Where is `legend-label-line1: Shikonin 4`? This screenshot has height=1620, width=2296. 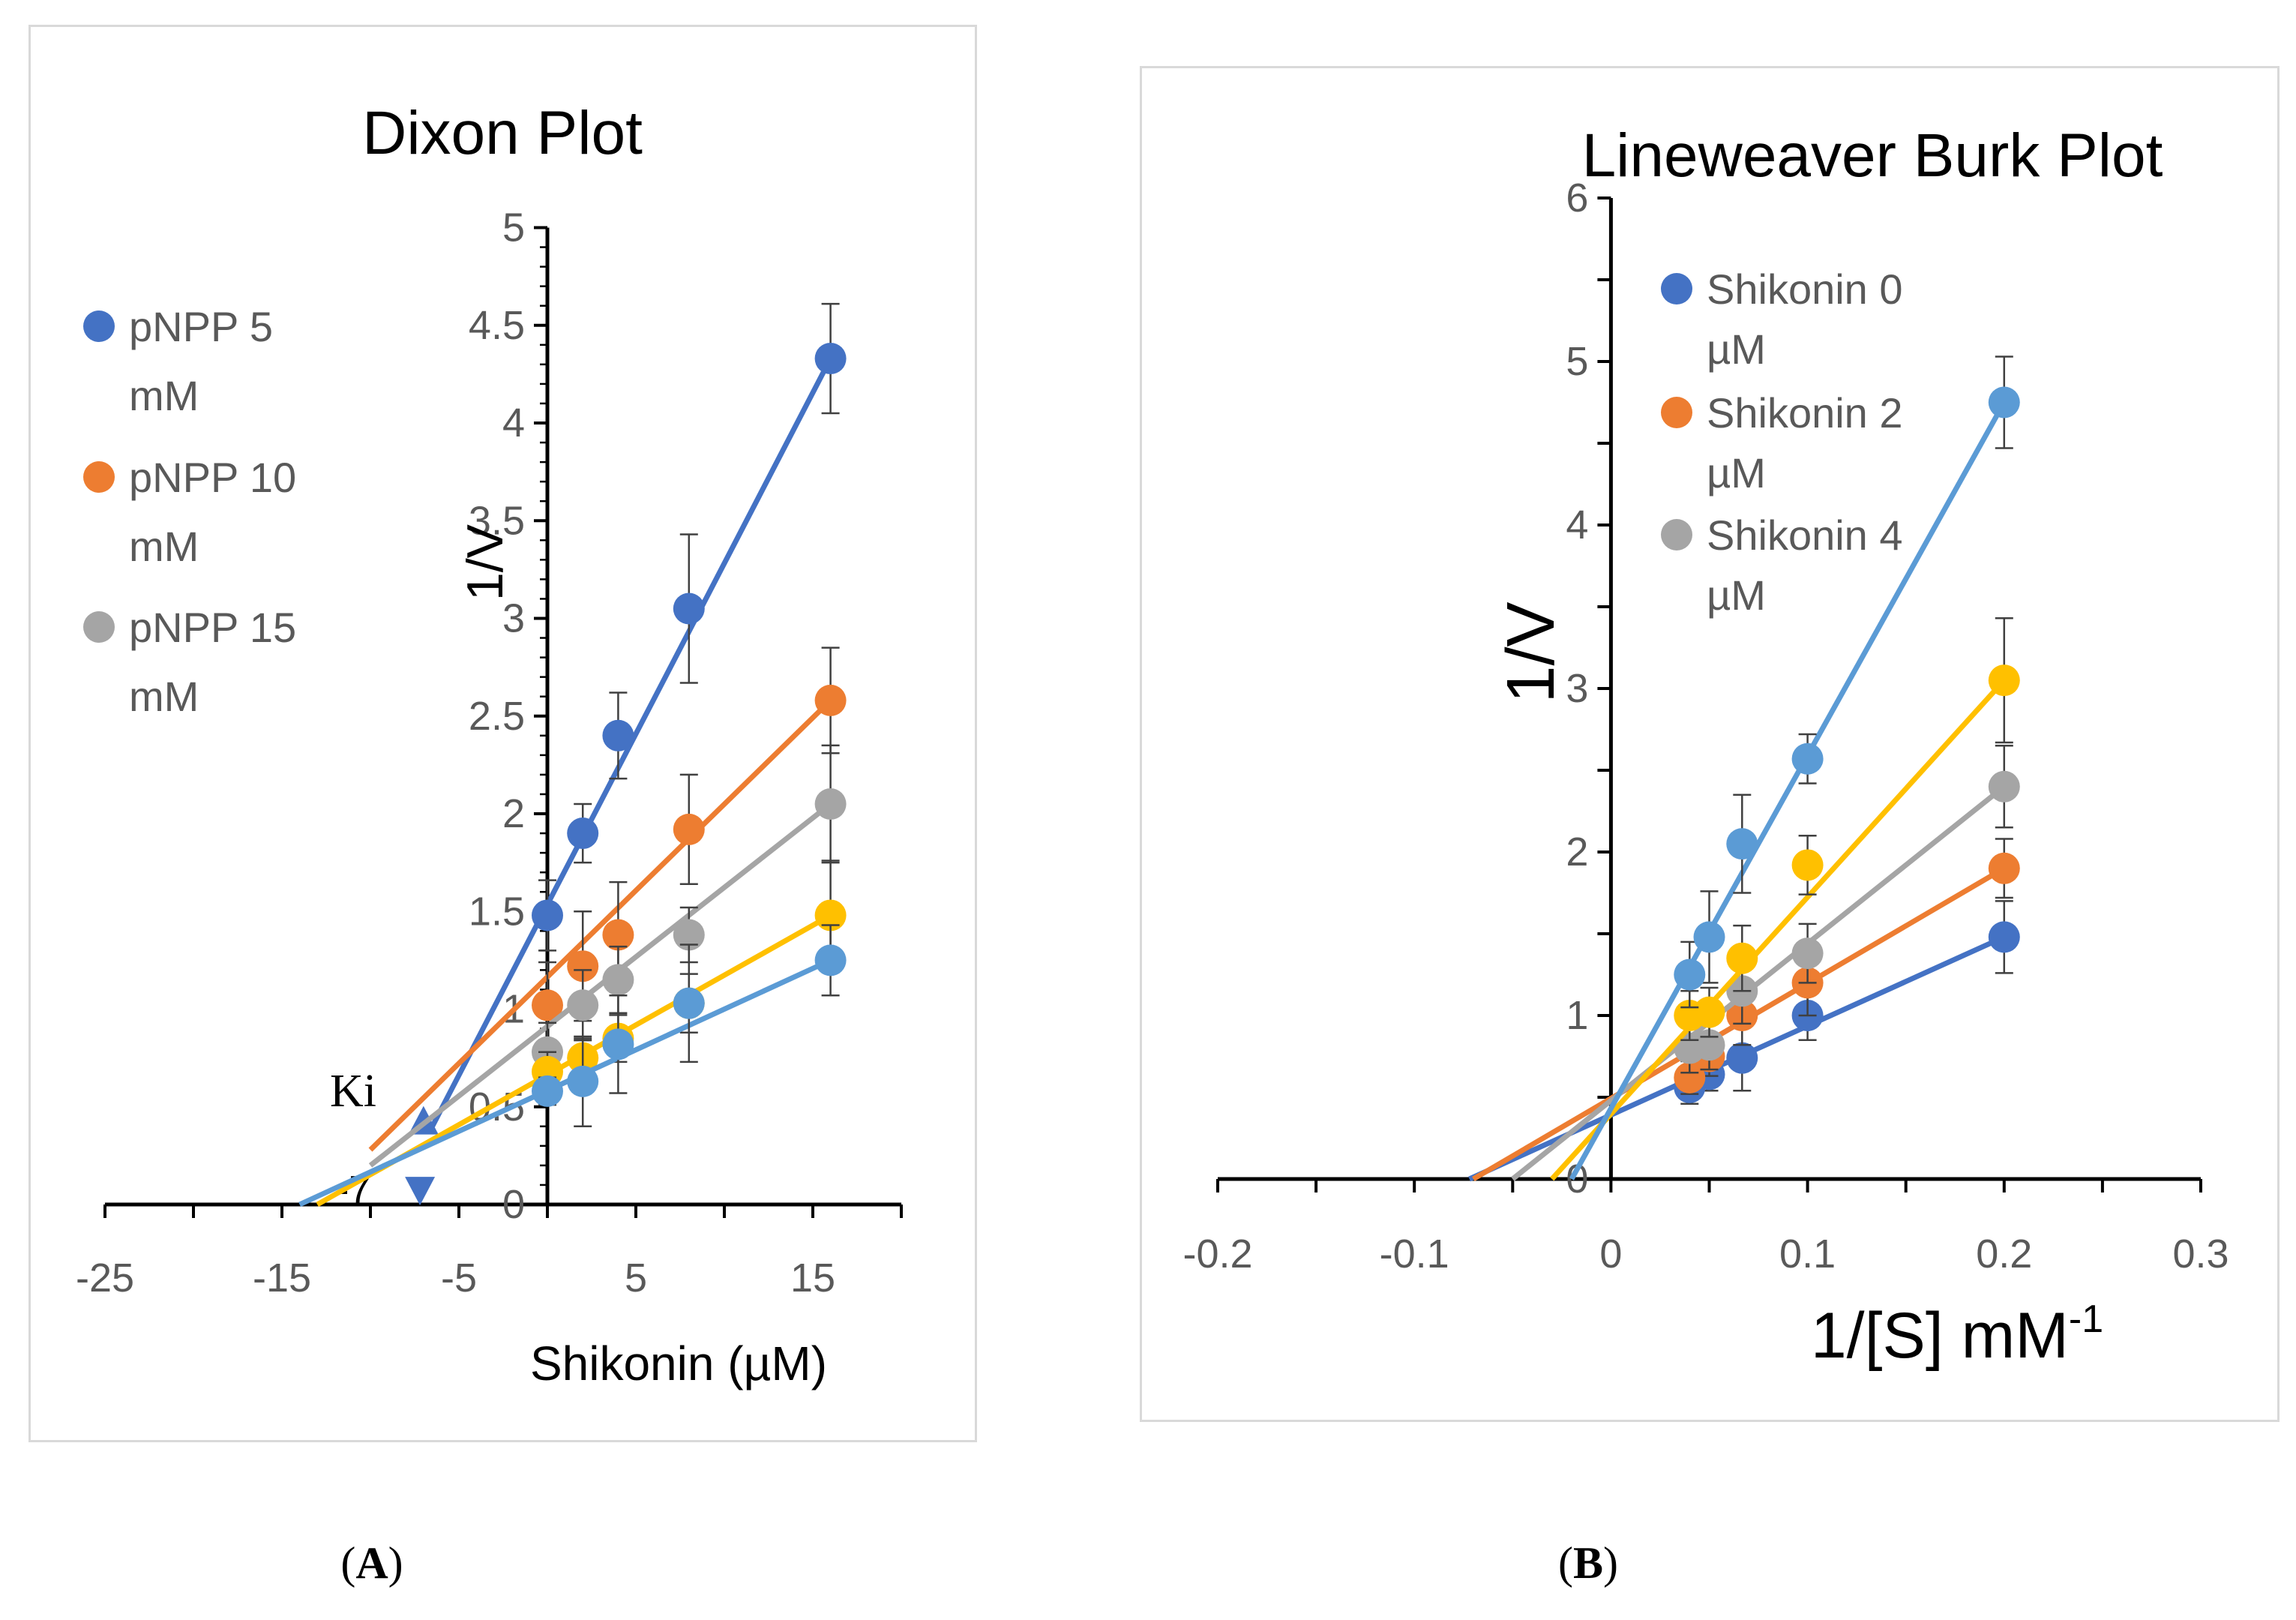 legend-label-line1: Shikonin 4 is located at coordinates (1805, 535).